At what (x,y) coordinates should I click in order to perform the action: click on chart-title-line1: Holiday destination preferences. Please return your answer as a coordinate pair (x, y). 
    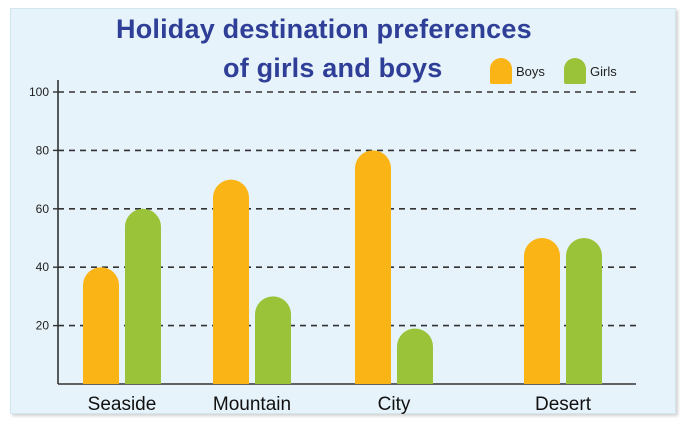
    Looking at the image, I should click on (324, 29).